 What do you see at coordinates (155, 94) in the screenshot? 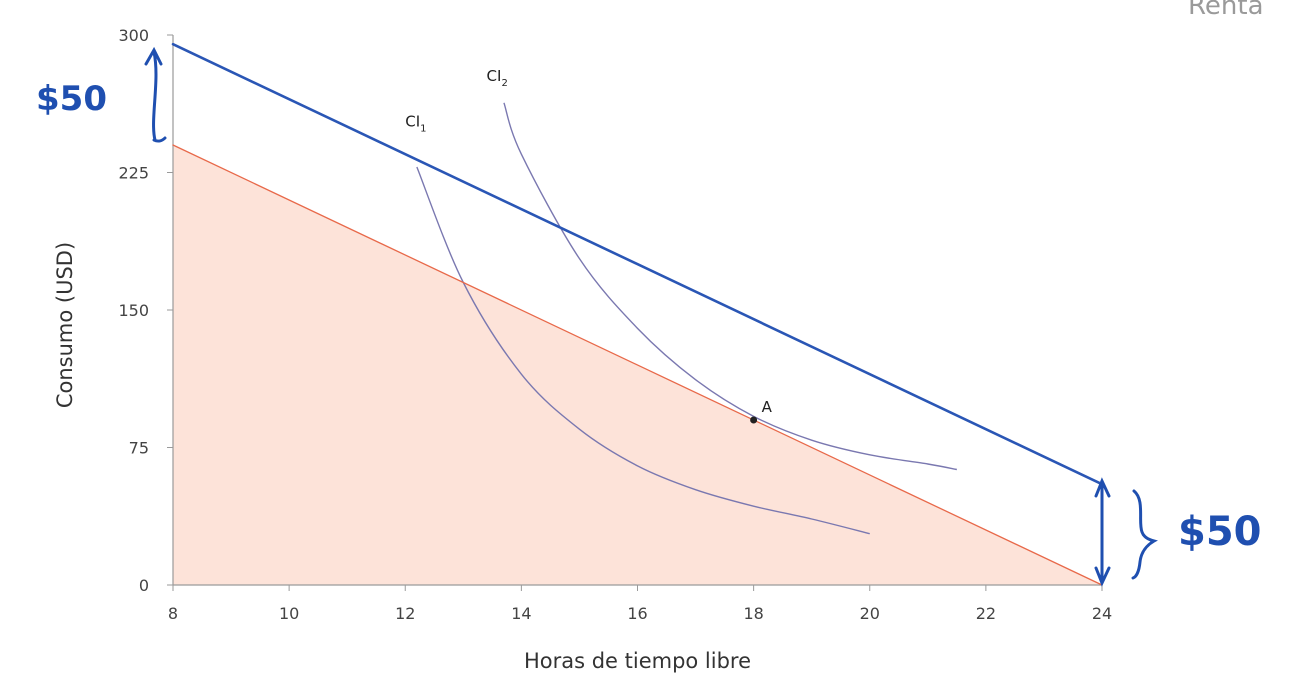
I see `top-arrow-bracket` at bounding box center [155, 94].